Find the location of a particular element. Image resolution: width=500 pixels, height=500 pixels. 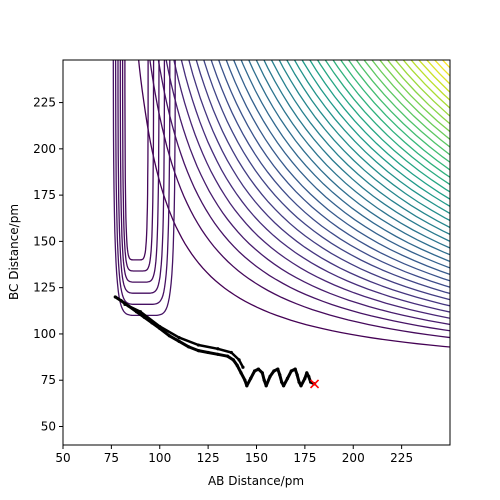

y-axis-ticks: 50 75 100 125 150 175 200 225 is located at coordinates (48, 264).